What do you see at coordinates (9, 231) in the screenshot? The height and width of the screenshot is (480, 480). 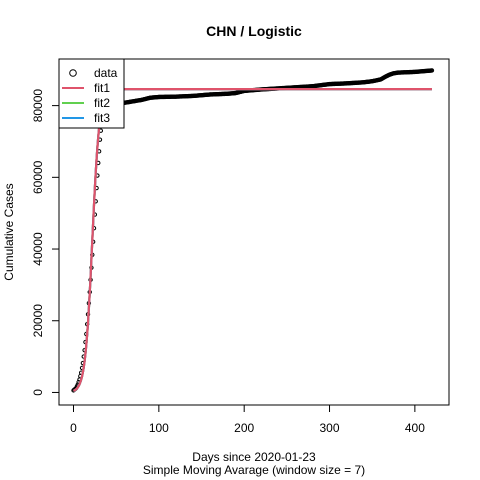 I see `y-axis-label: Cumulative Cases` at bounding box center [9, 231].